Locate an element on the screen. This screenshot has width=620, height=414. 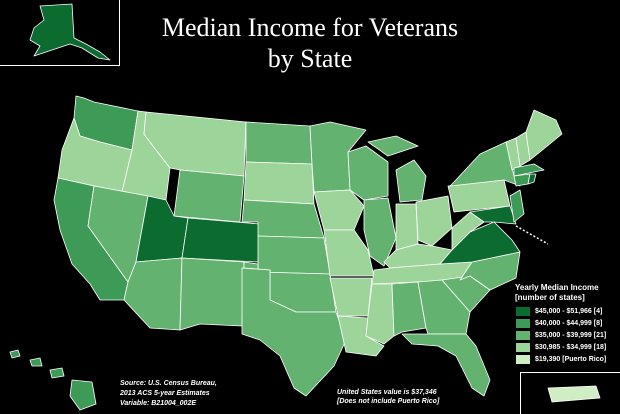
state-rhode-island is located at coordinates (532, 179).